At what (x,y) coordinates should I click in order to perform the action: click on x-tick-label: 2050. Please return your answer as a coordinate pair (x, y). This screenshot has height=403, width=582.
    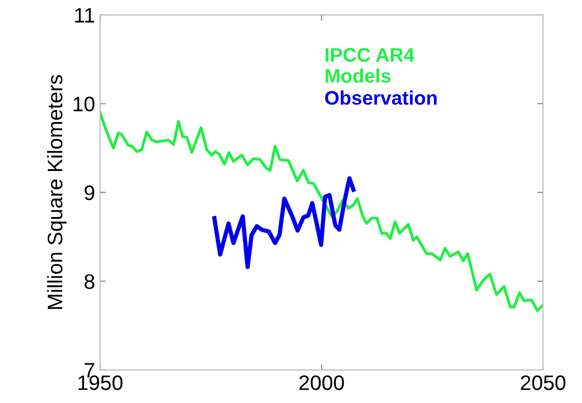
    Looking at the image, I should click on (543, 382).